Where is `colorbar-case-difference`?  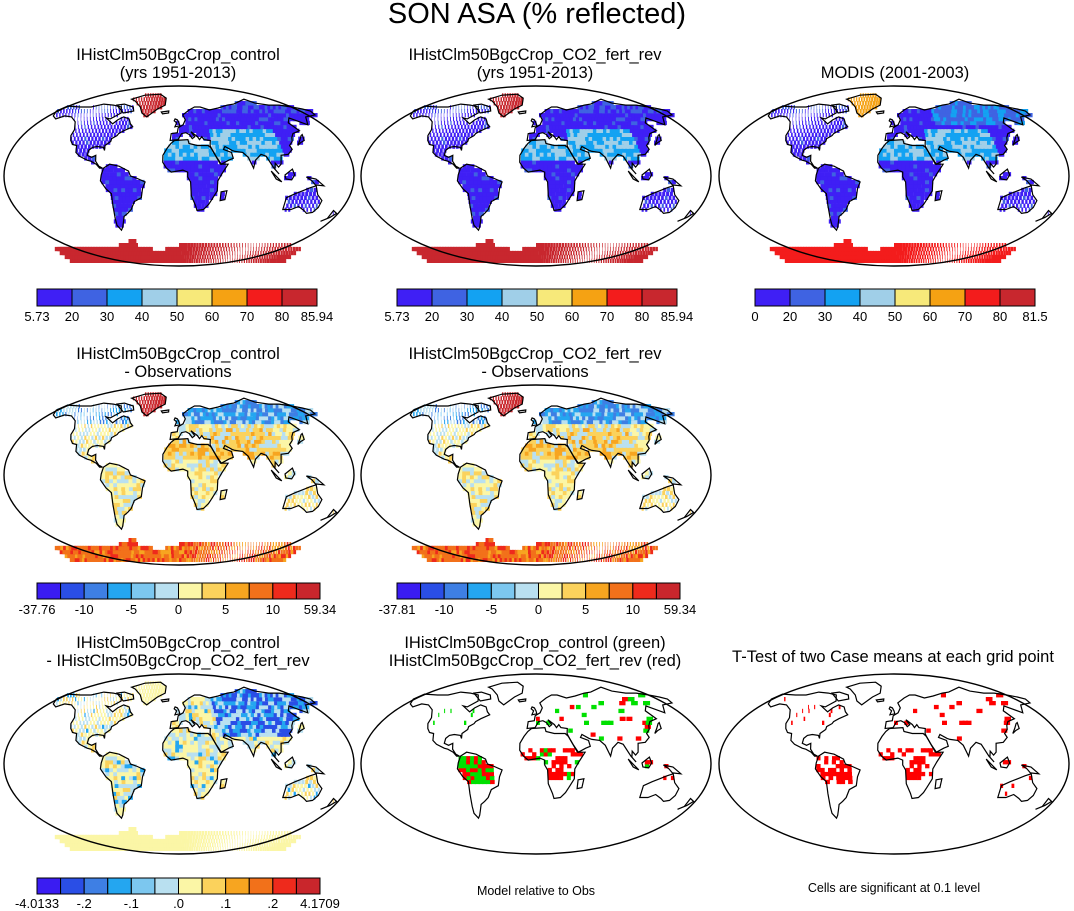
colorbar-case-difference is located at coordinates (178, 886).